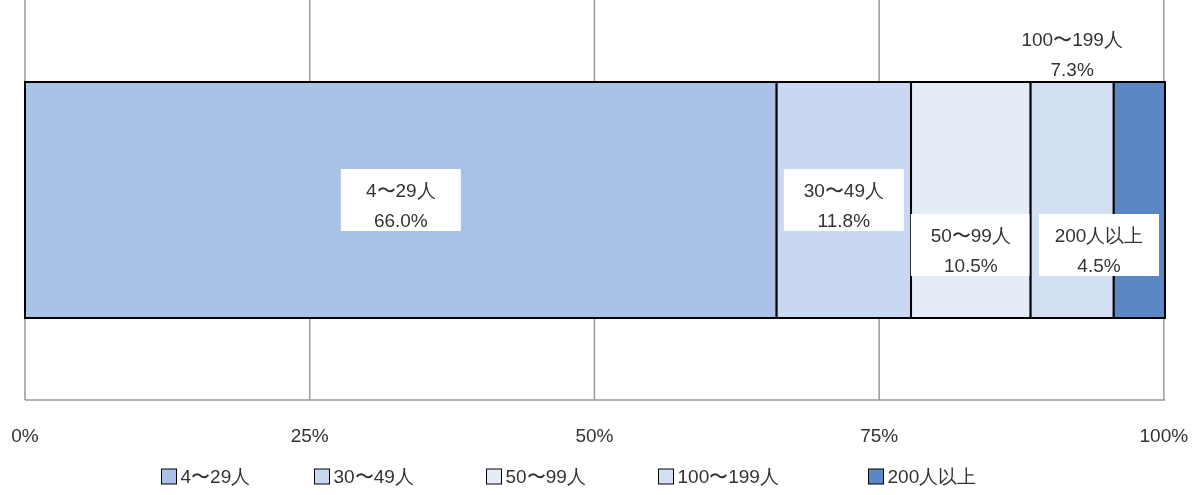  Describe the element at coordinates (215, 476) in the screenshot. I see `legend-label: 4〜29人` at that location.